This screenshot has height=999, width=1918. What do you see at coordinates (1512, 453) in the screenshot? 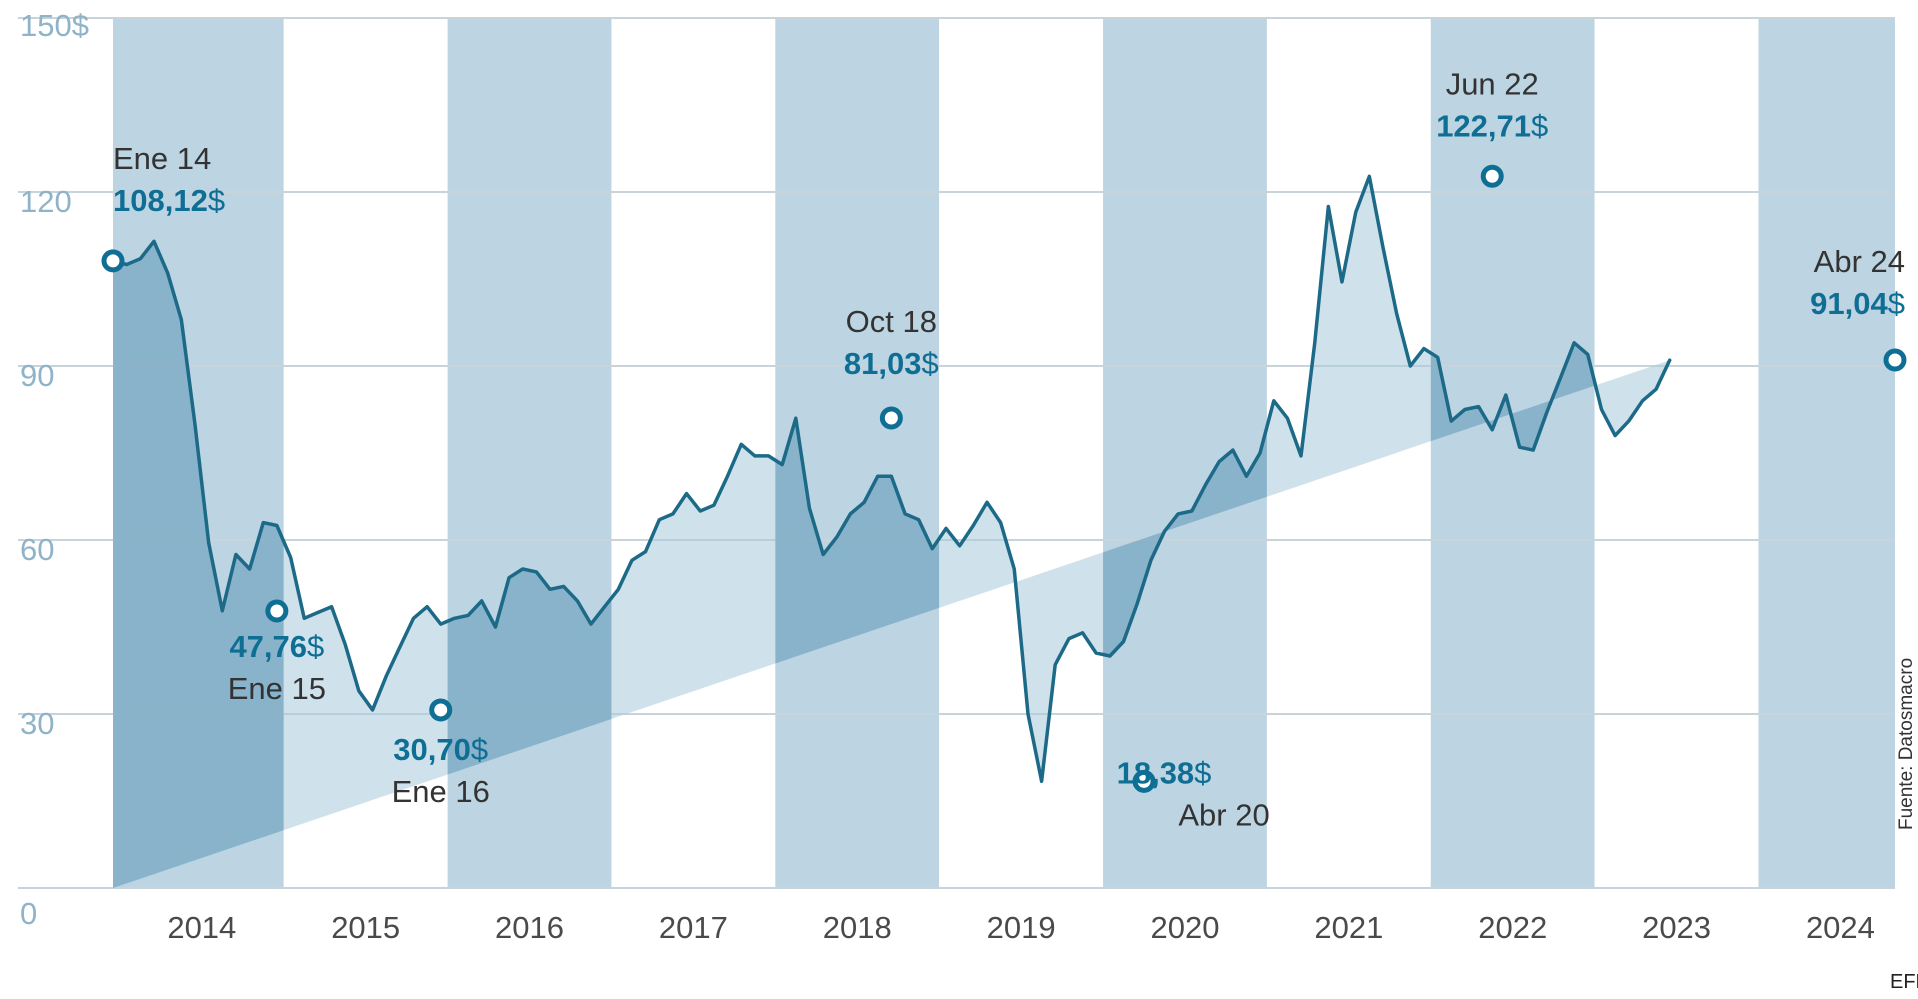
I see `year-band-2022` at bounding box center [1512, 453].